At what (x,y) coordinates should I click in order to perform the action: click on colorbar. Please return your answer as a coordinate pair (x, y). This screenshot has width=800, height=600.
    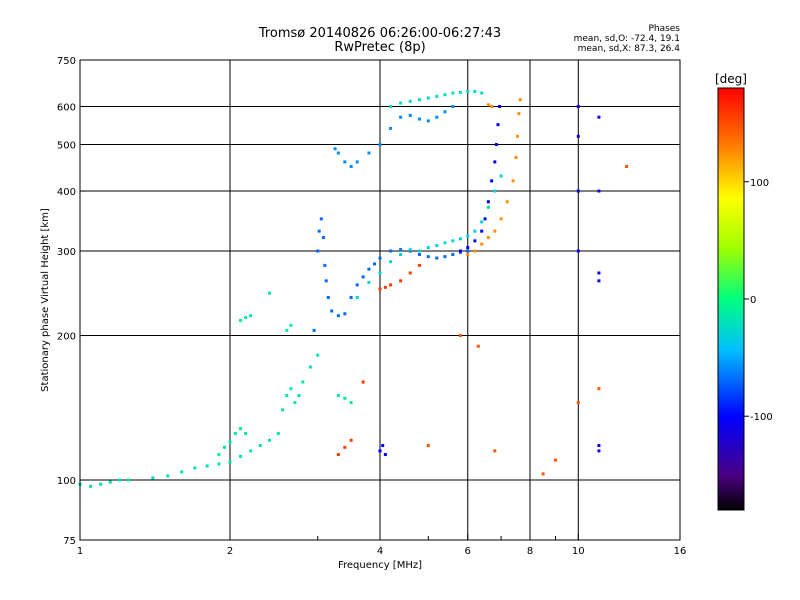
    Looking at the image, I should click on (731, 299).